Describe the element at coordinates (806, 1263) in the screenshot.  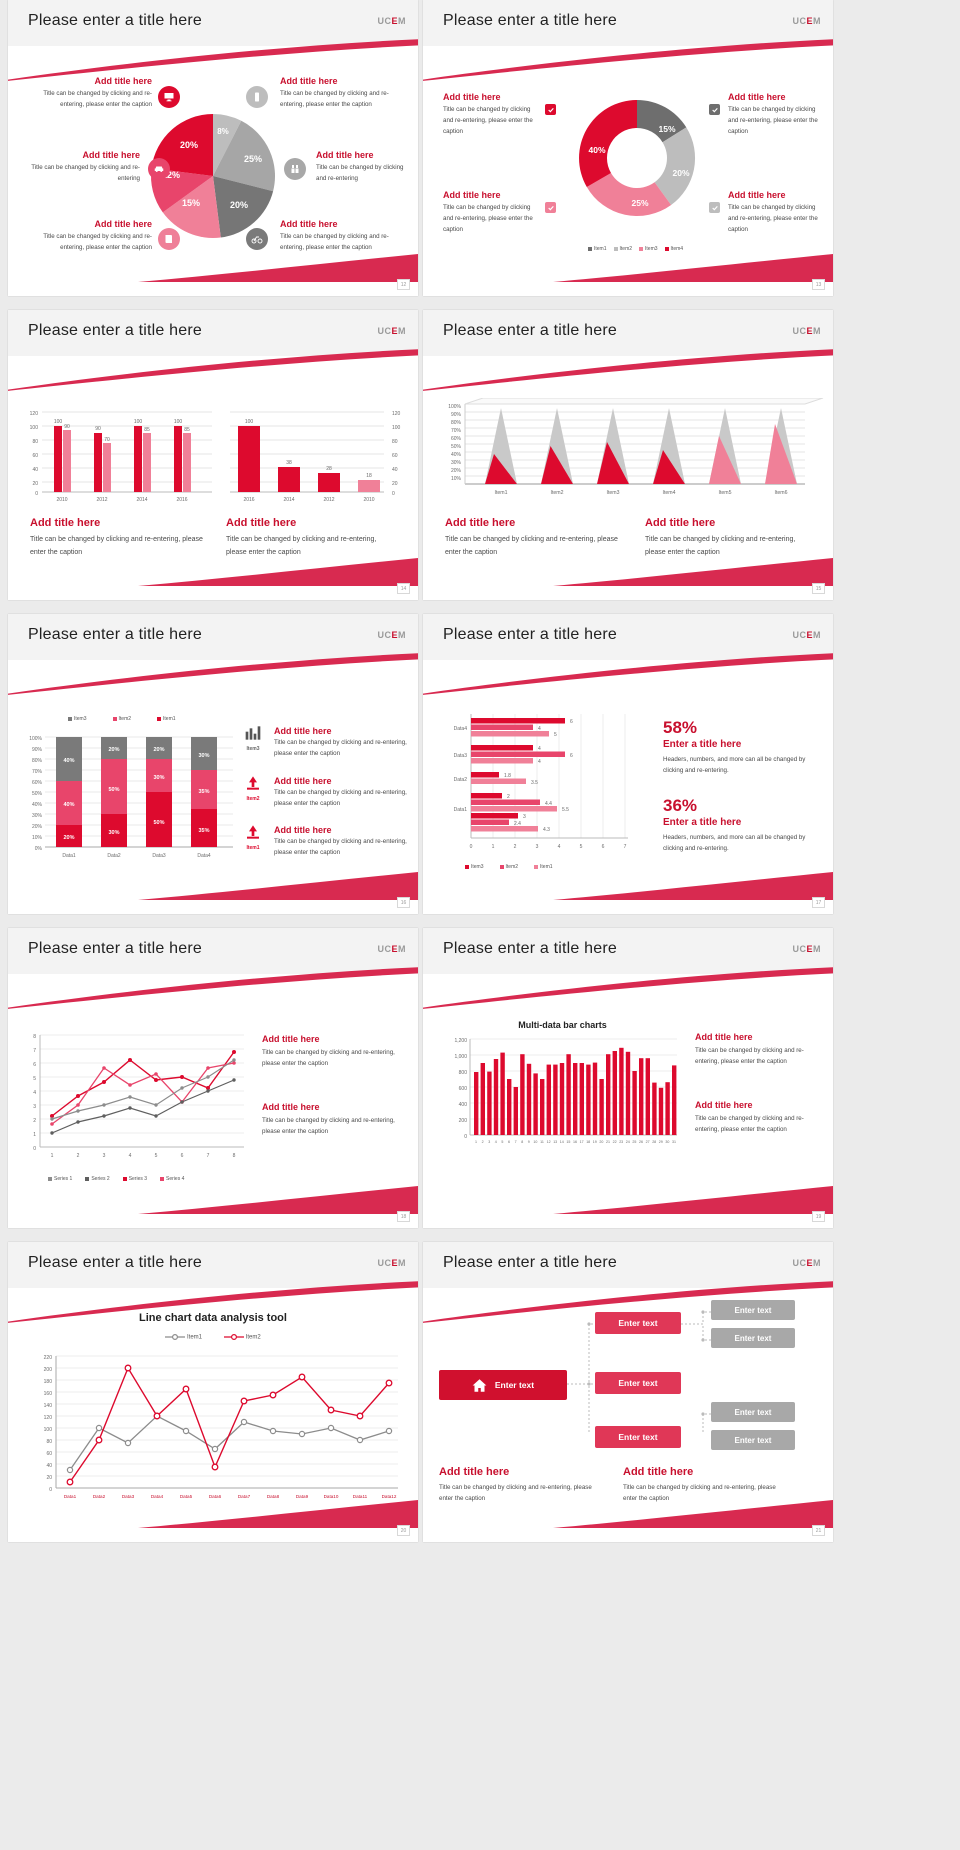
I see `logo: UCEM` at that location.